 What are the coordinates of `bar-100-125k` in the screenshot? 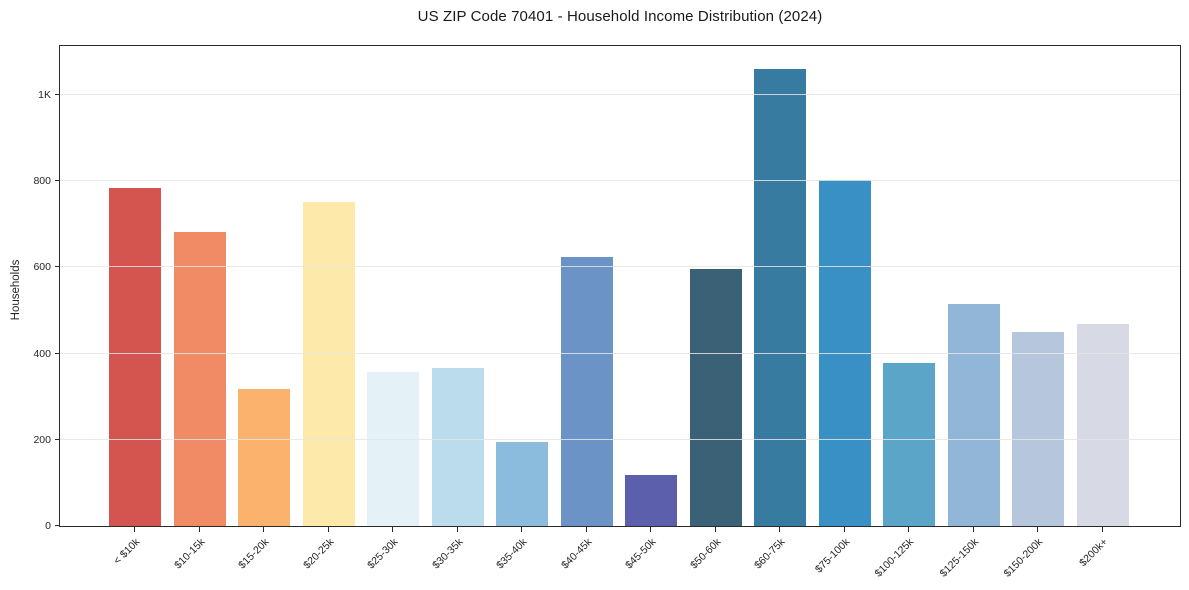 It's located at (909, 444).